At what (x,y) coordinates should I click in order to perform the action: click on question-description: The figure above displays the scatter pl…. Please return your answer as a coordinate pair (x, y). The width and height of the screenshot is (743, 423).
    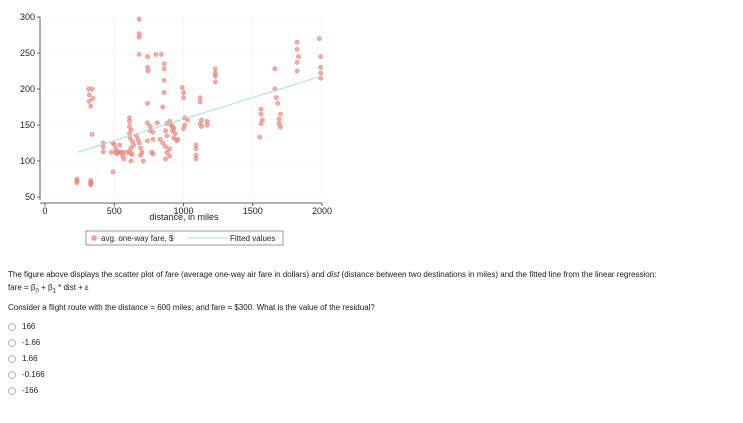
    Looking at the image, I should click on (368, 275).